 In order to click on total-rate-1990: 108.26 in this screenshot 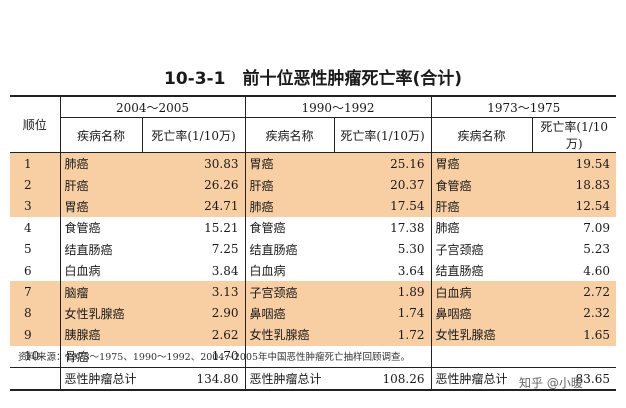, I will do `click(382, 379)`.